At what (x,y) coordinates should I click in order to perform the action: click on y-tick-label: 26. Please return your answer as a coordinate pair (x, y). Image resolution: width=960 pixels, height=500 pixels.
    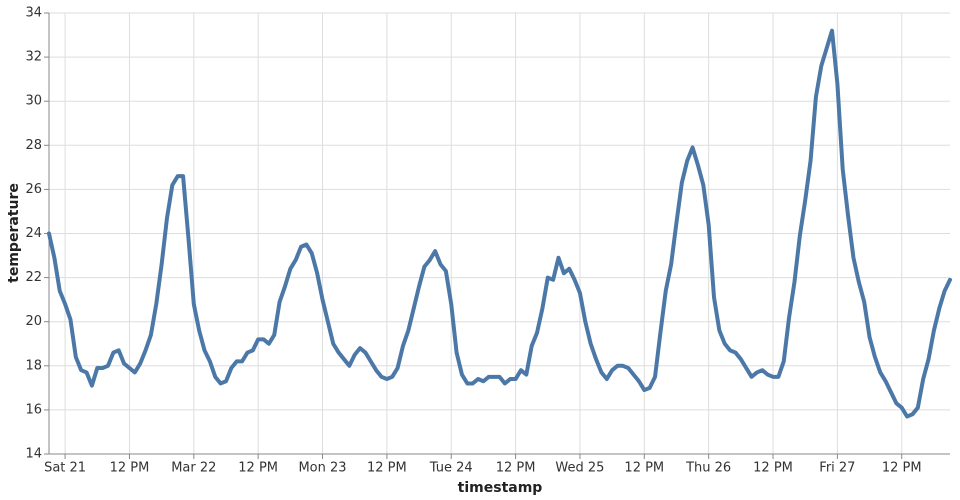
    Looking at the image, I should click on (33, 189).